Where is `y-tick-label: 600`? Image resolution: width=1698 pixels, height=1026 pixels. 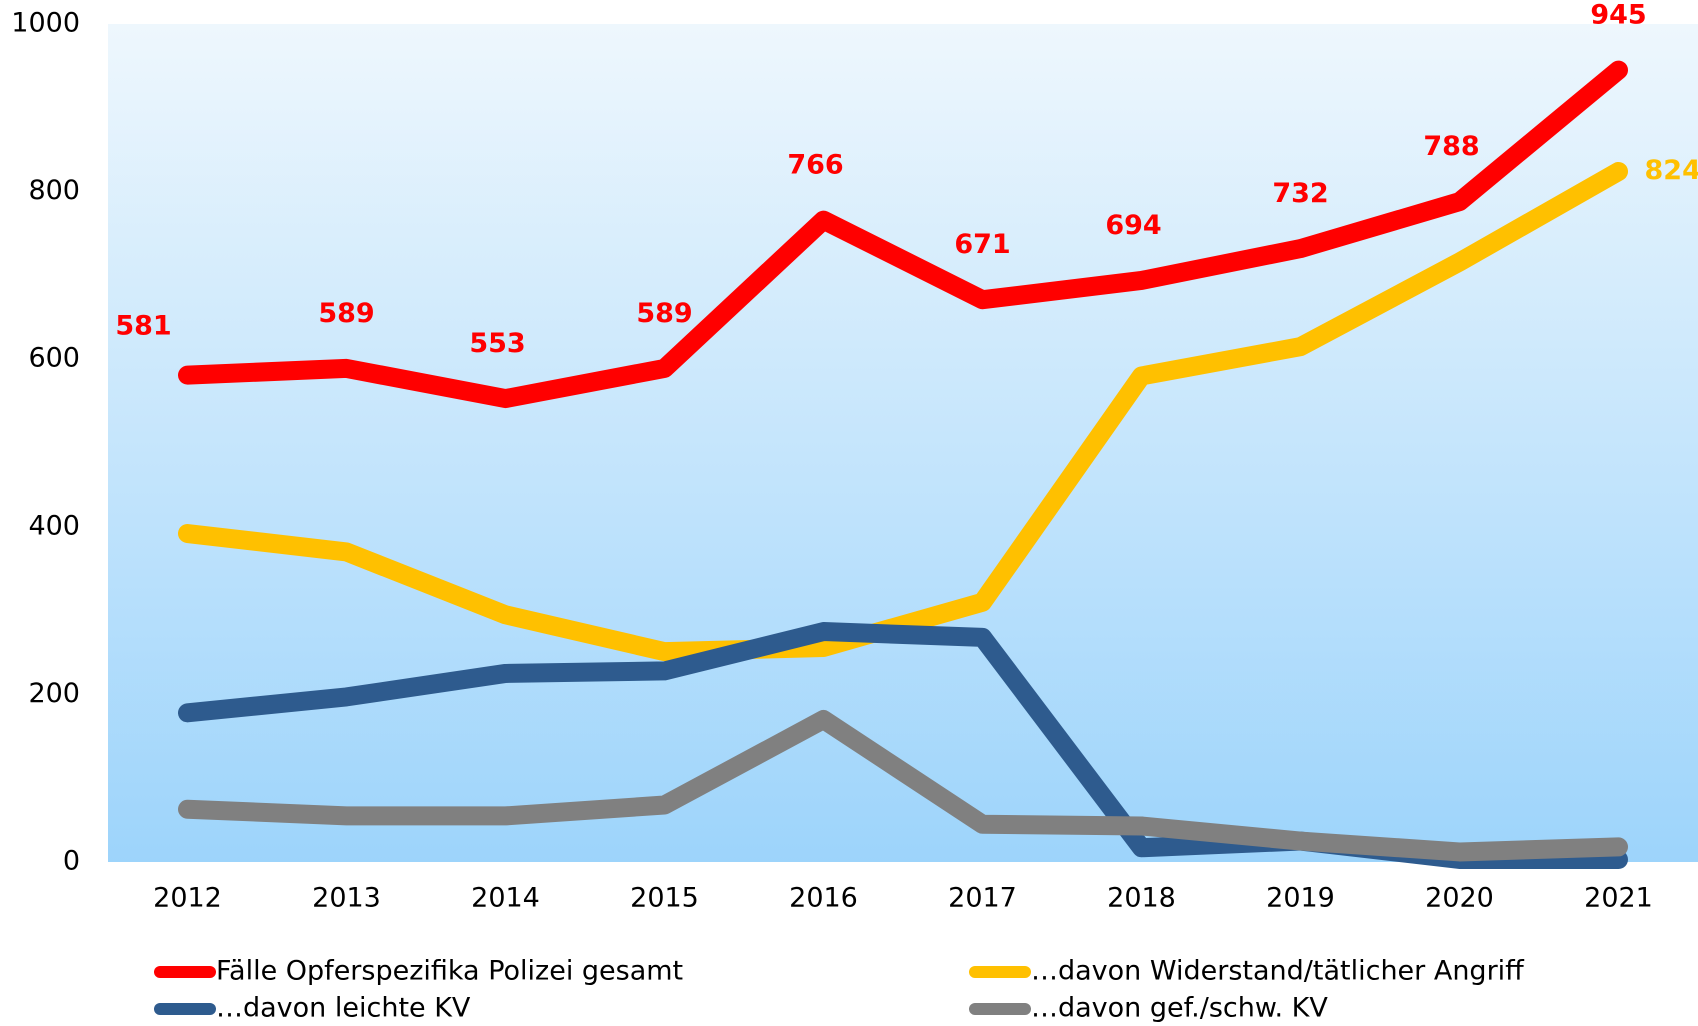
y-tick-label: 600 is located at coordinates (54, 358).